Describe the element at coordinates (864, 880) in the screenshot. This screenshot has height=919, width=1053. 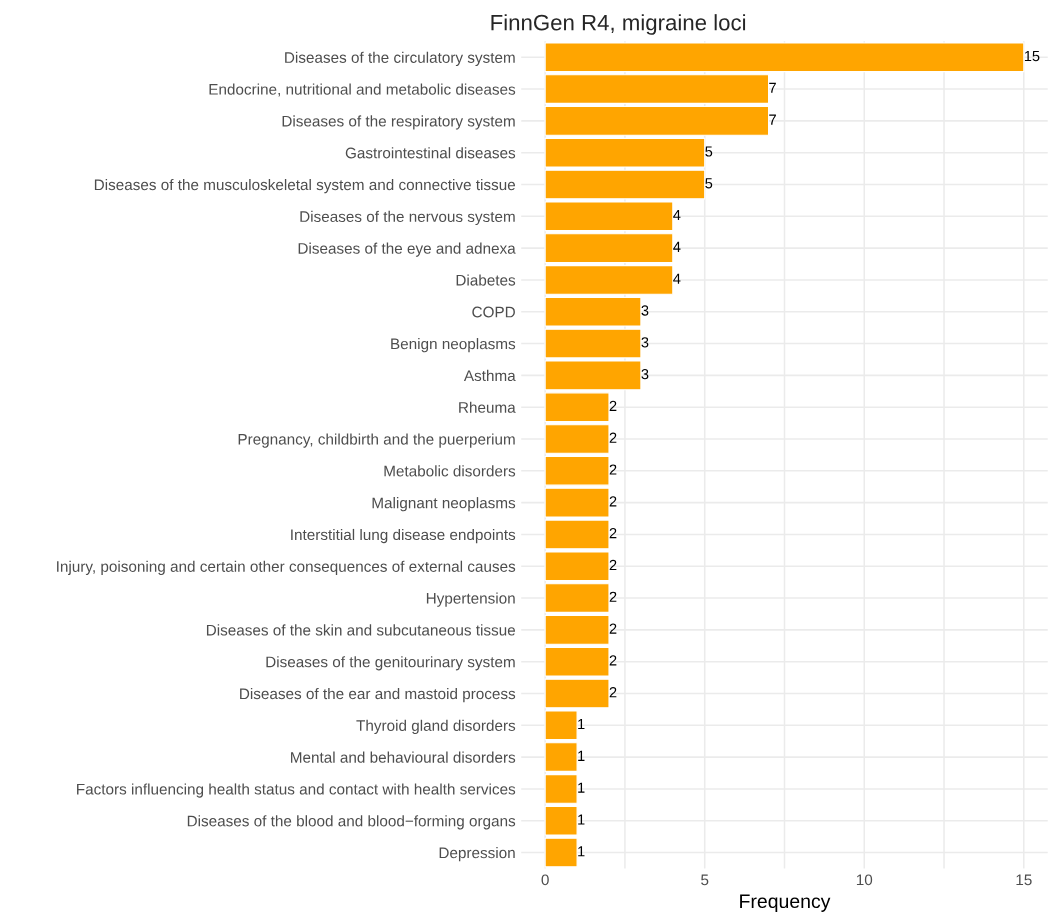
I see `x-tick-label: 10` at that location.